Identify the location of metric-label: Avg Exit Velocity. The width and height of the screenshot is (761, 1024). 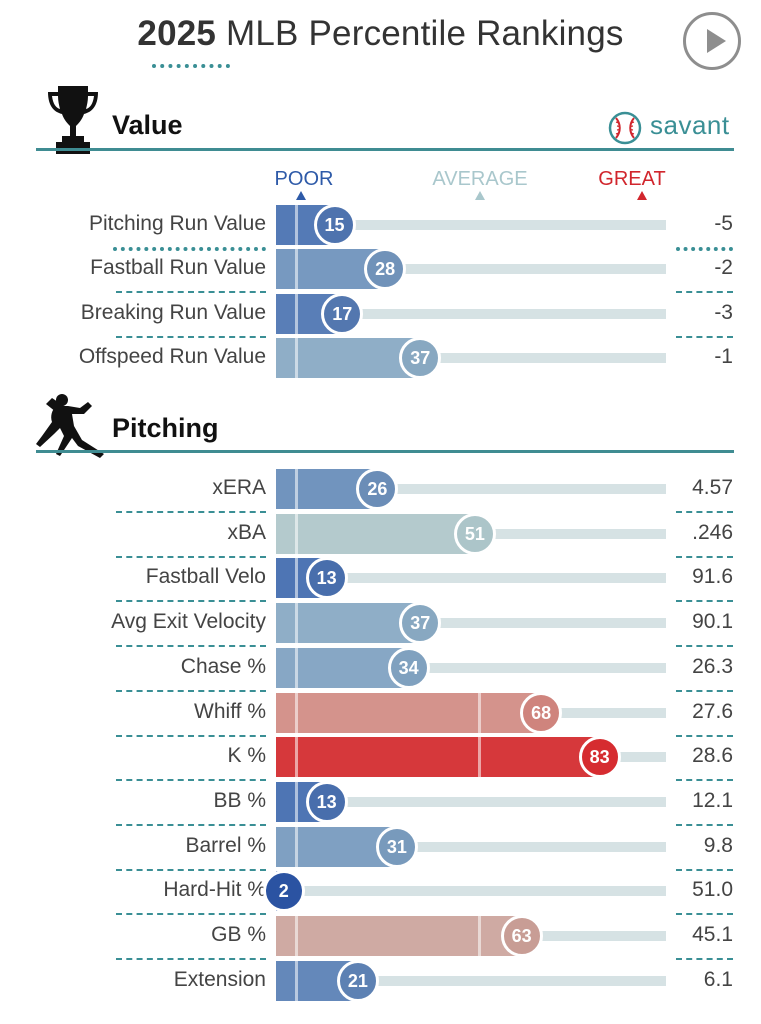
(188, 621).